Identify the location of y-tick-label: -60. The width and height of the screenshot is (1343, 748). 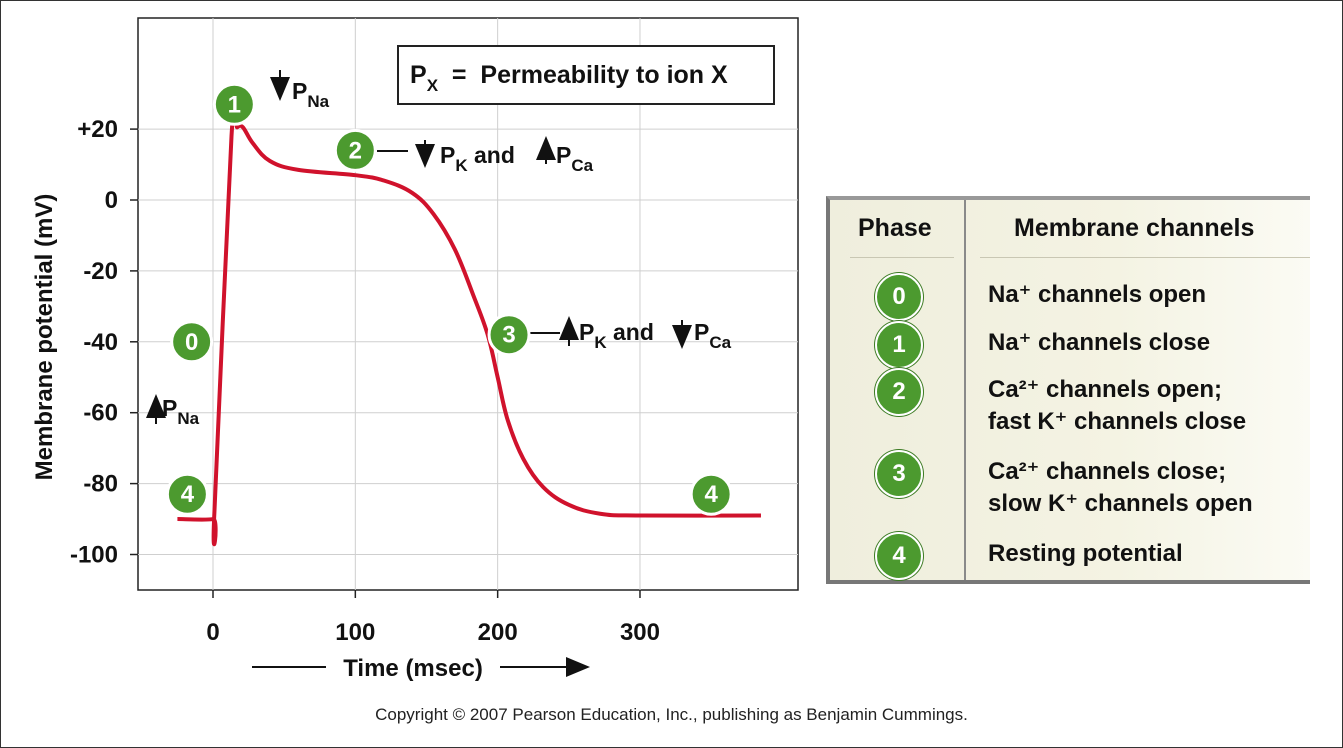
(100, 413).